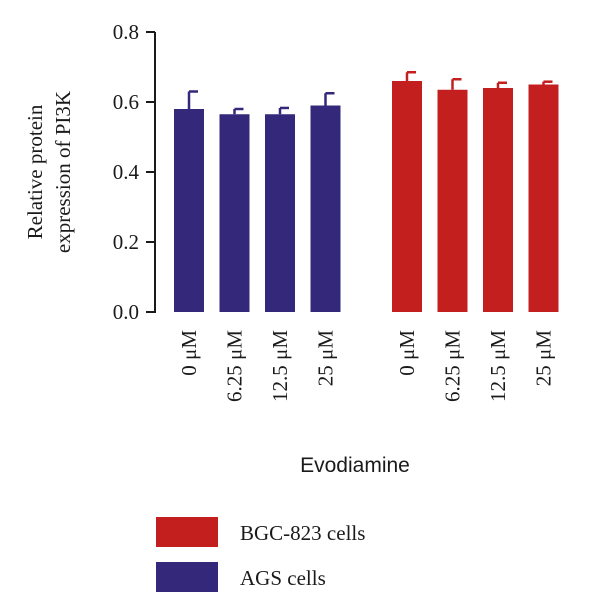 This screenshot has height=614, width=600. Describe the element at coordinates (126, 172) in the screenshot. I see `y-tick-label: 0.4` at that location.